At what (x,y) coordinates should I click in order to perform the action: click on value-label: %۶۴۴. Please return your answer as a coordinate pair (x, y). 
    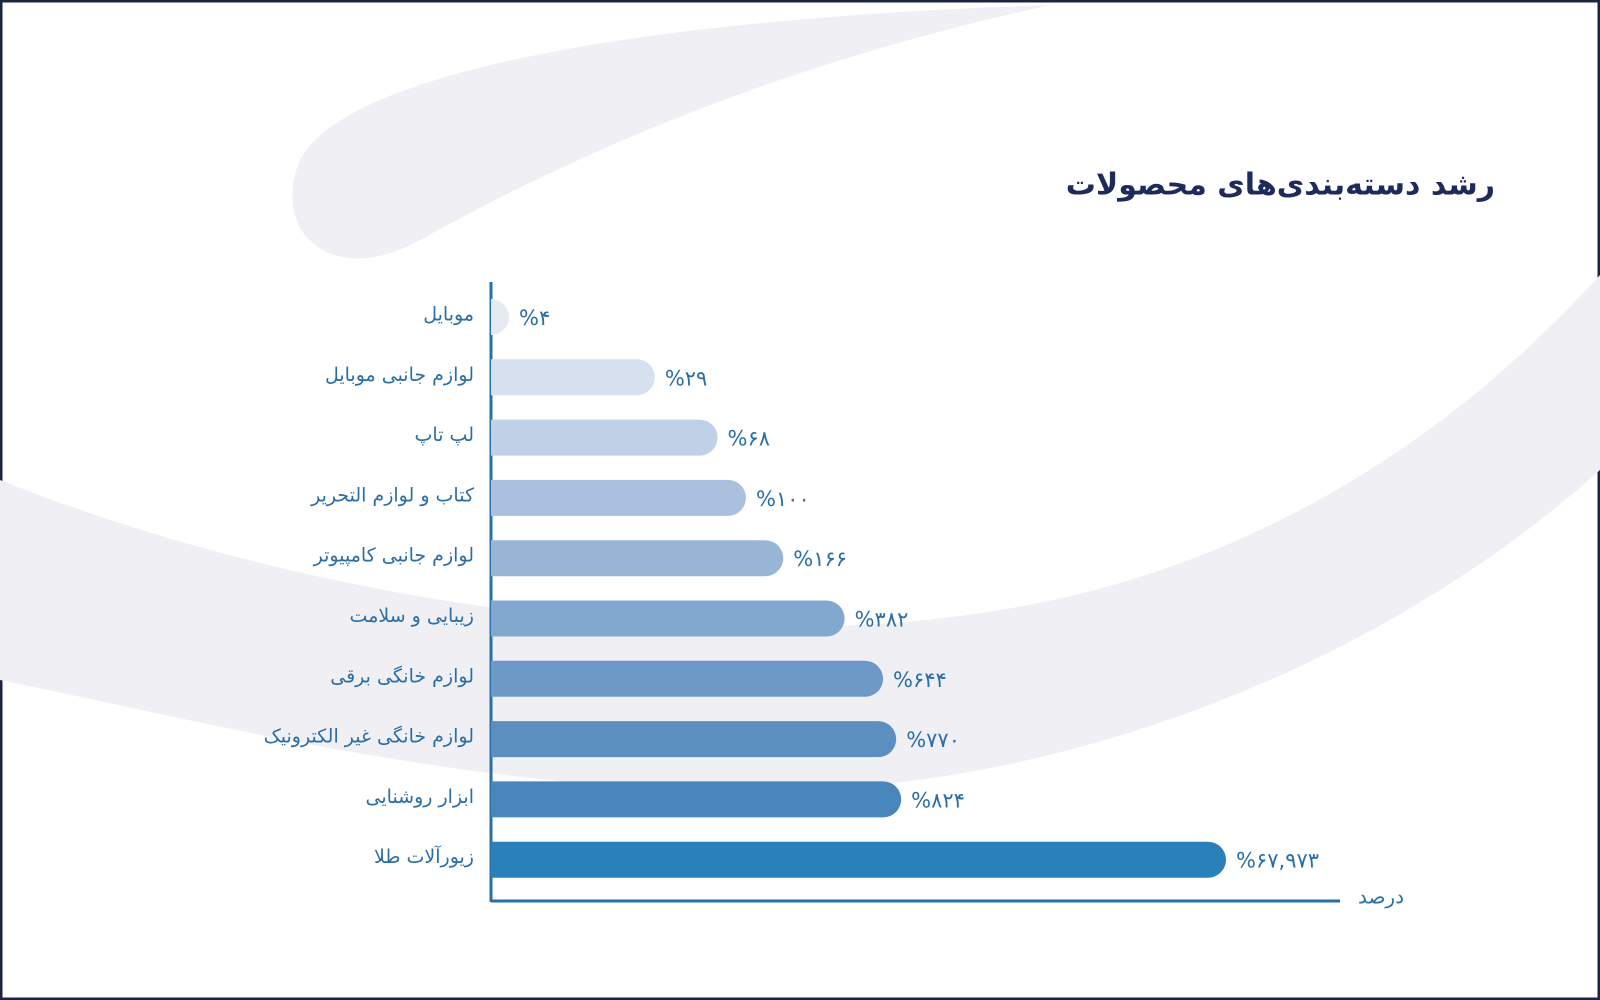
    Looking at the image, I should click on (920, 680).